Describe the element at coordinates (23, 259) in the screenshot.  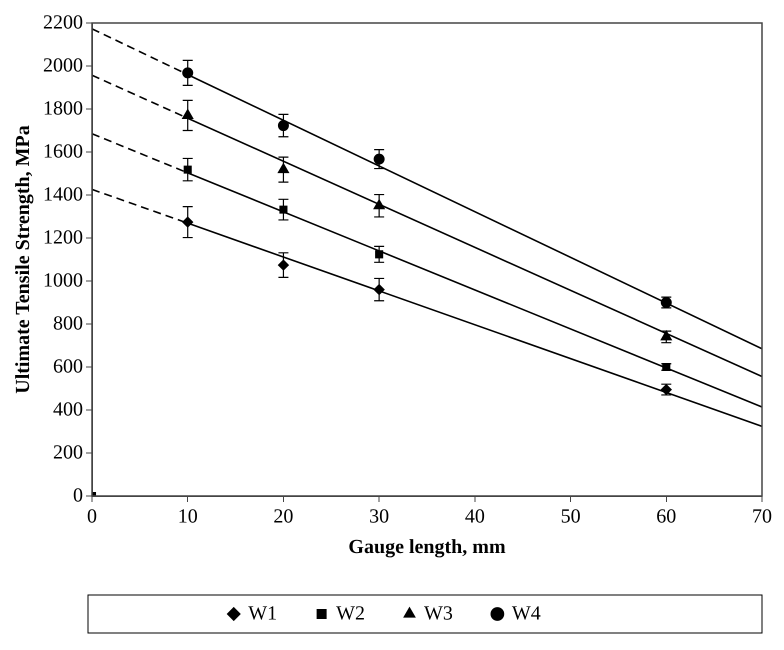
I see `y-axis-title: Ultimate Tensile Strength, MPa` at that location.